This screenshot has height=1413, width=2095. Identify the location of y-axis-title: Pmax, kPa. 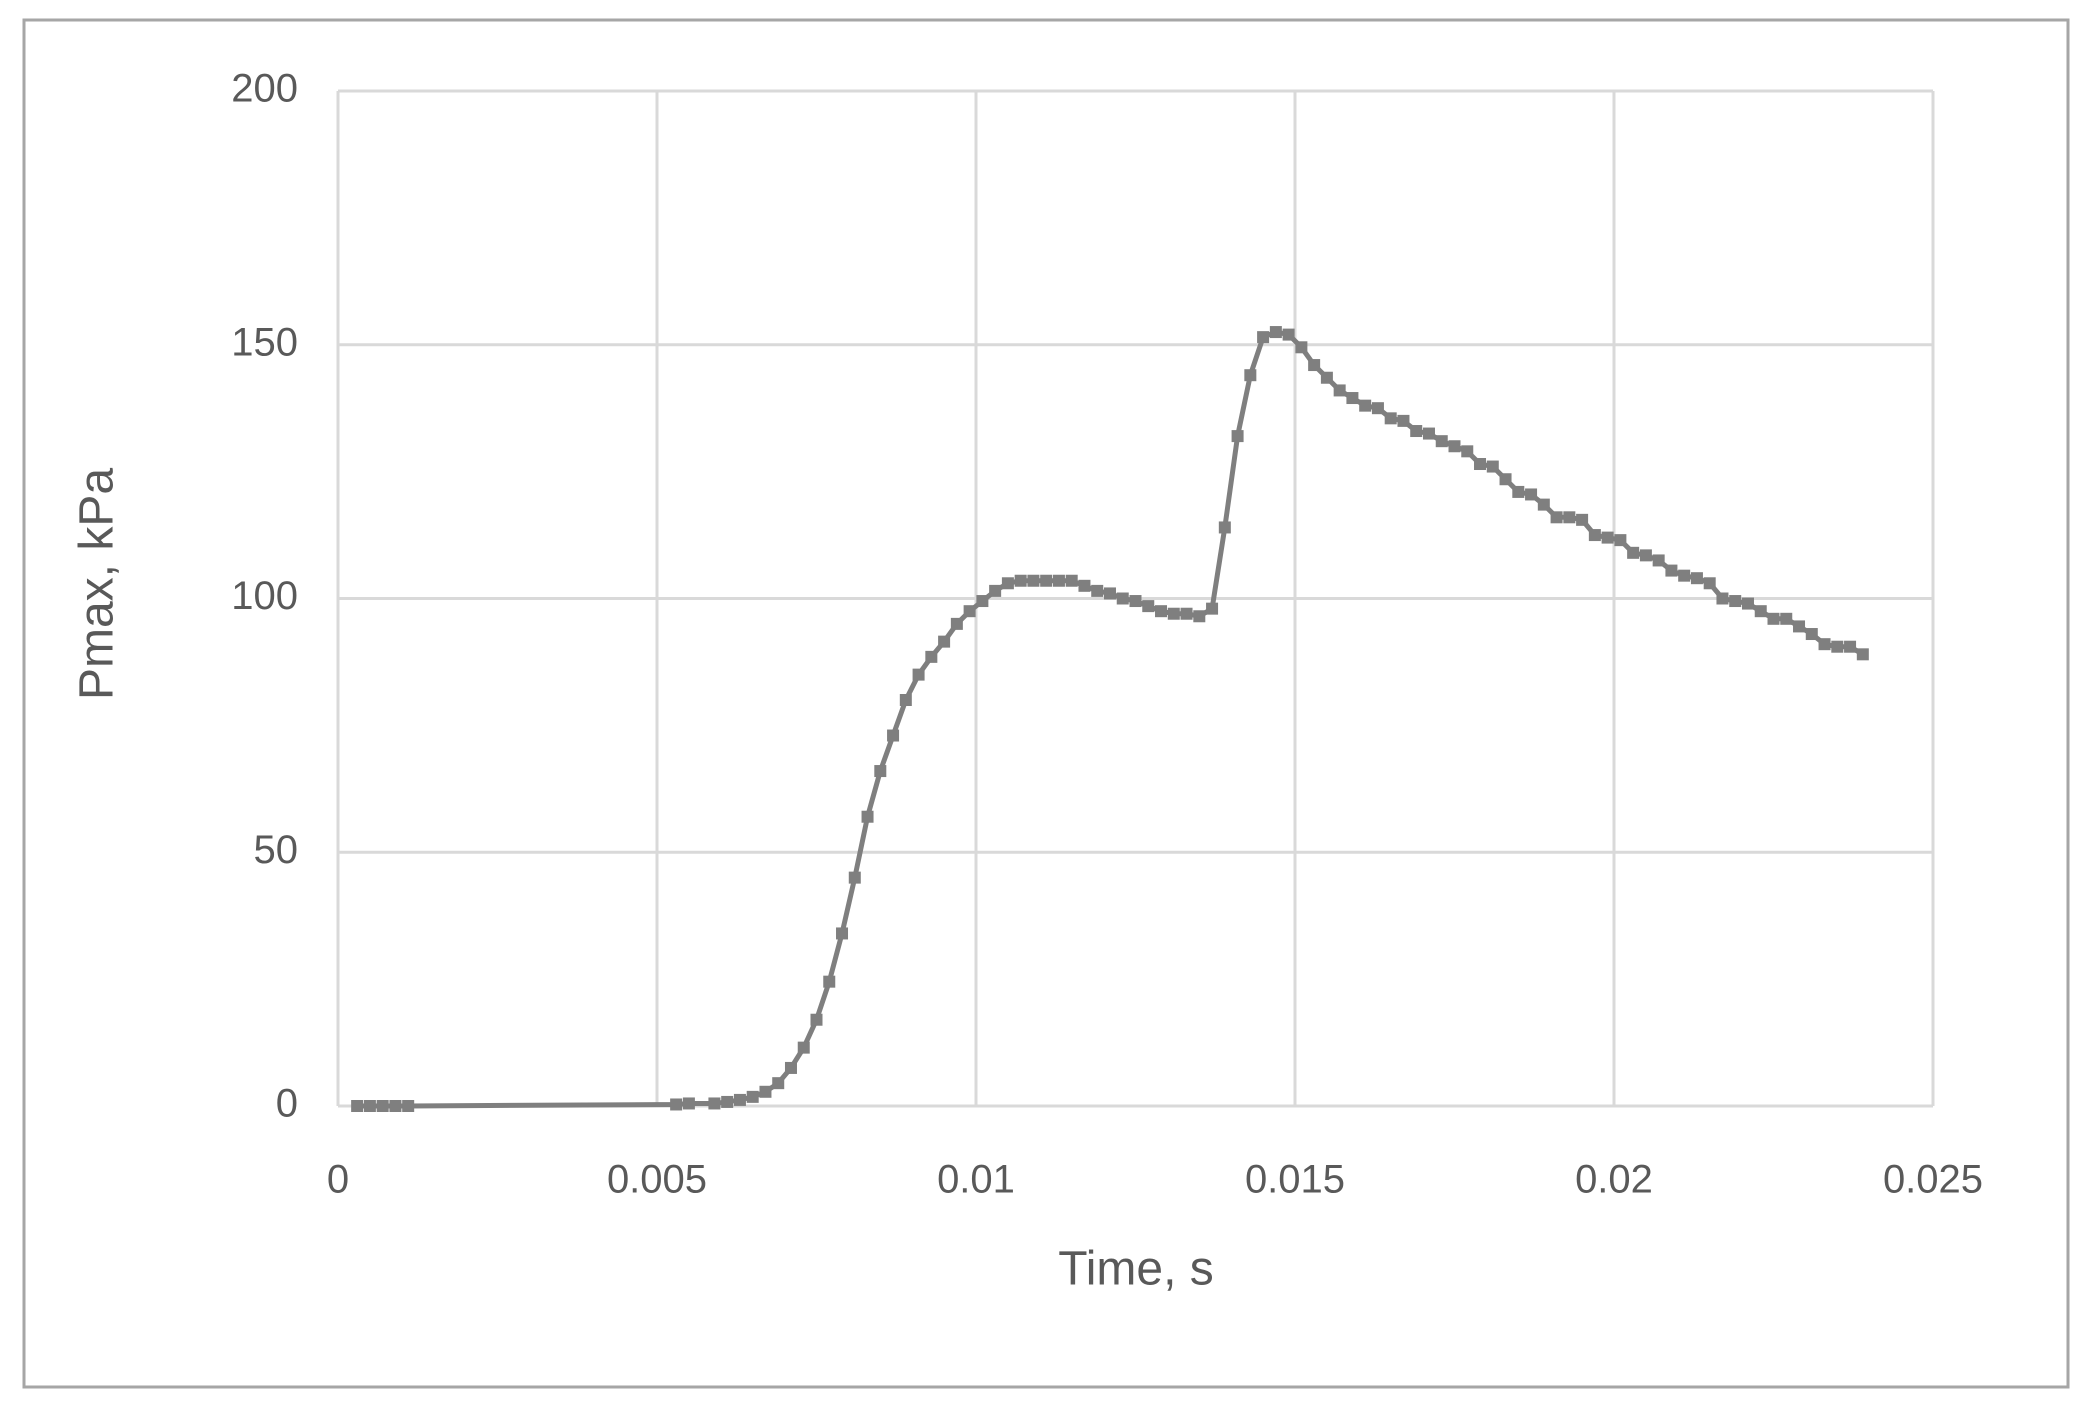
(97, 584).